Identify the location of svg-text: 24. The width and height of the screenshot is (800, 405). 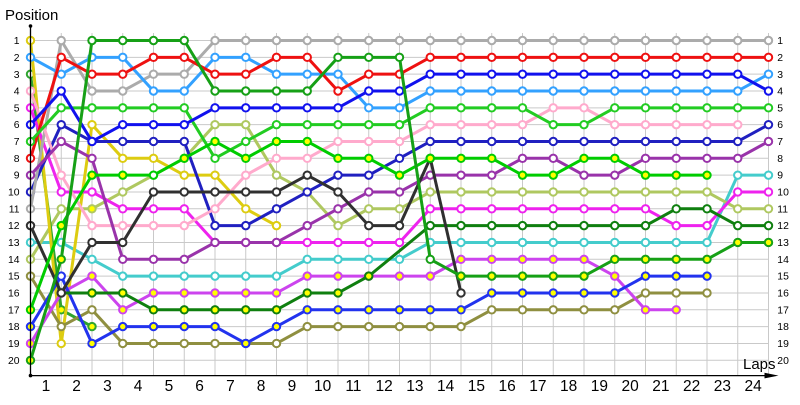
(753, 386).